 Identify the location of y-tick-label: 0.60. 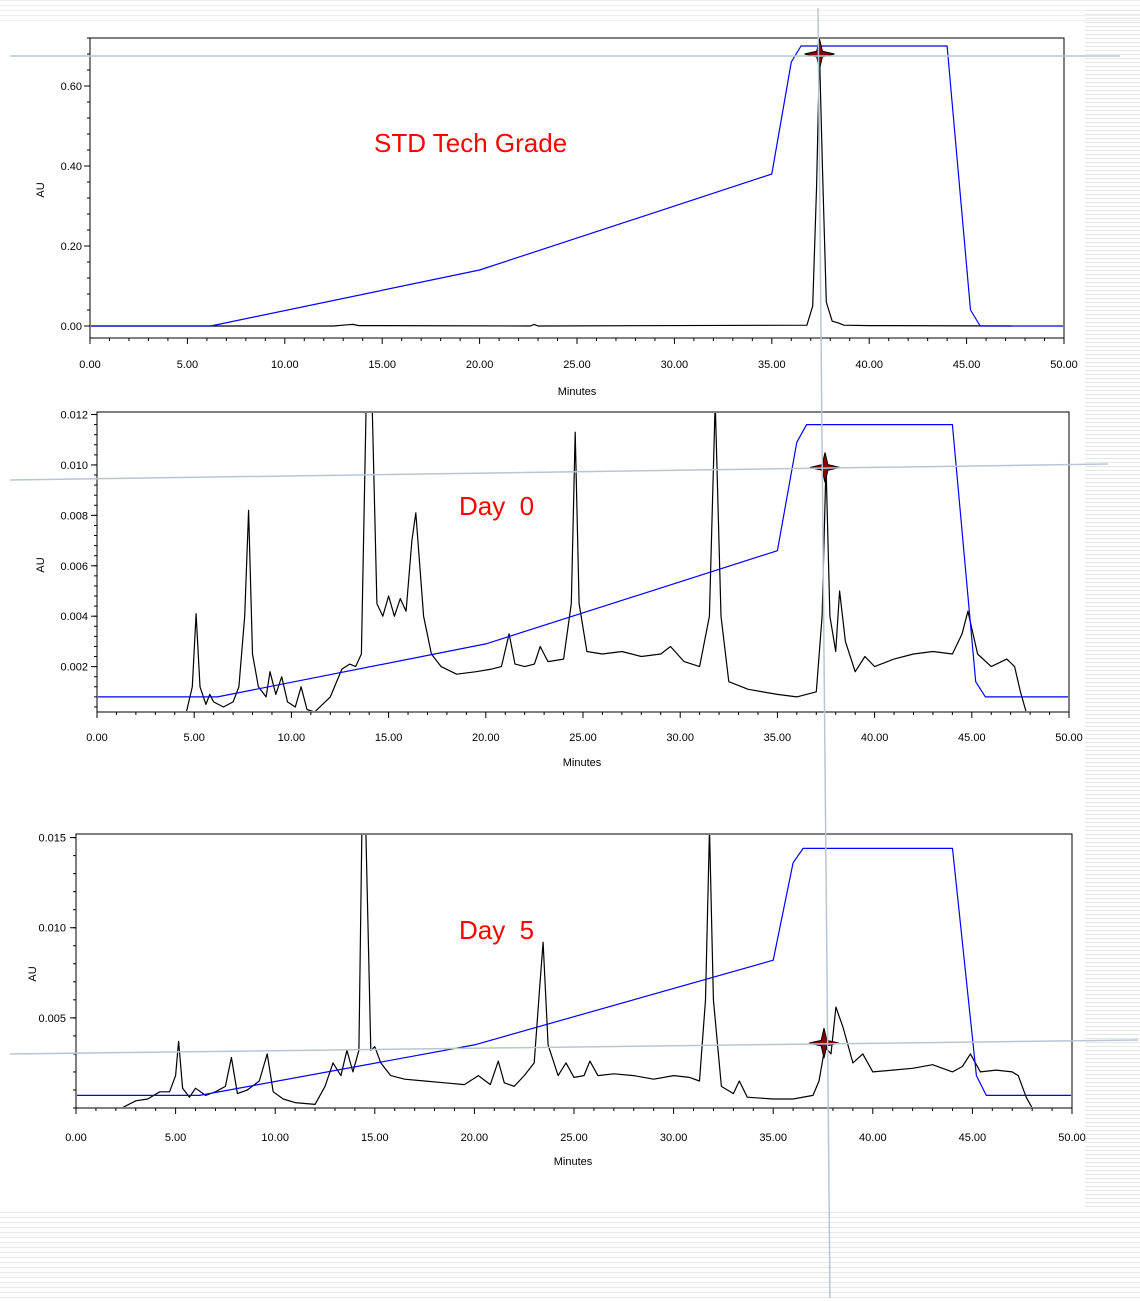
(71, 87).